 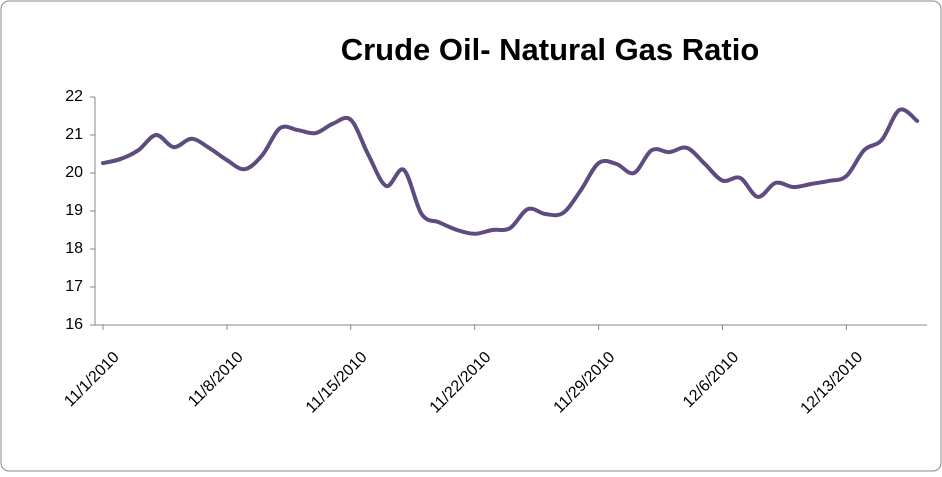 What do you see at coordinates (74, 134) in the screenshot?
I see `y-tick-label: 21` at bounding box center [74, 134].